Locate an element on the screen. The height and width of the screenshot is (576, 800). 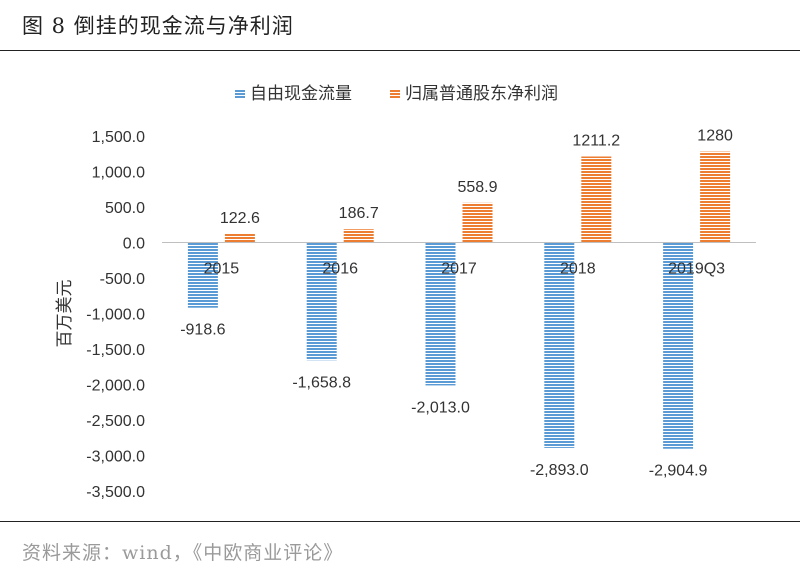
data-label: -918.6 is located at coordinates (202, 330).